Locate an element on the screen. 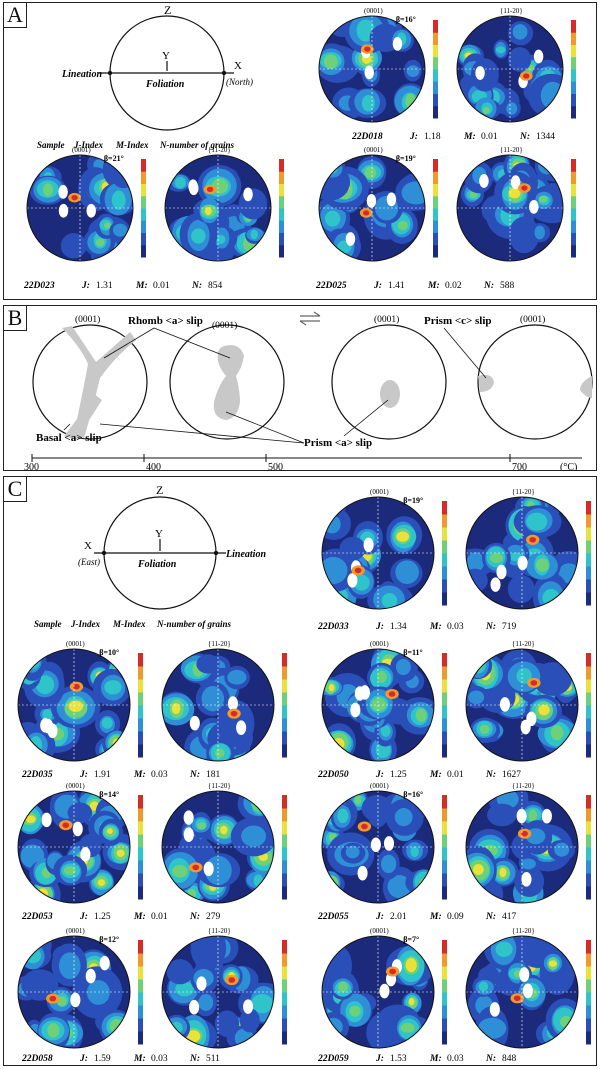 The width and height of the screenshot is (600, 1070). j-value: 1.53 is located at coordinates (398, 1059).